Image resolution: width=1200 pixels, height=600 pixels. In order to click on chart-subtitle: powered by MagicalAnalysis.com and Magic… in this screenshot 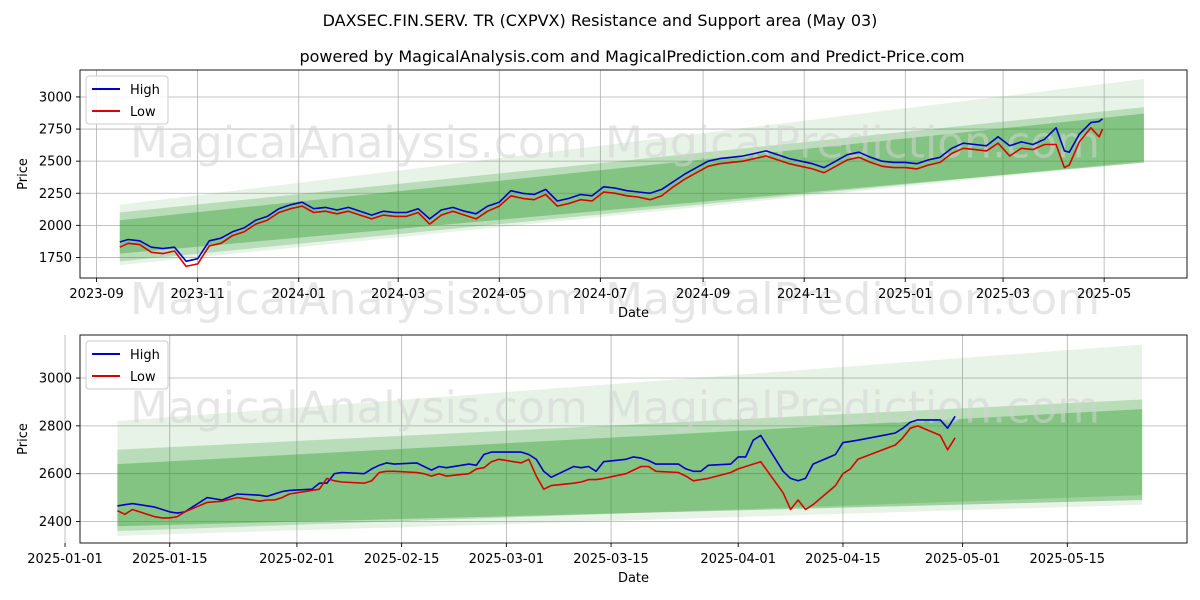, I will do `click(631, 56)`.